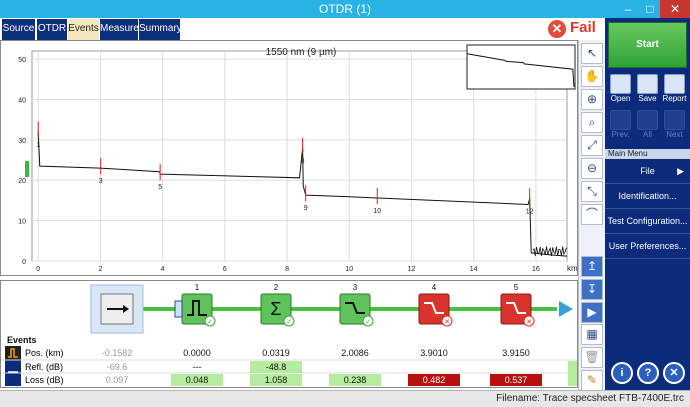  Describe the element at coordinates (377, 211) in the screenshot. I see `event-marker-label: 10` at that location.